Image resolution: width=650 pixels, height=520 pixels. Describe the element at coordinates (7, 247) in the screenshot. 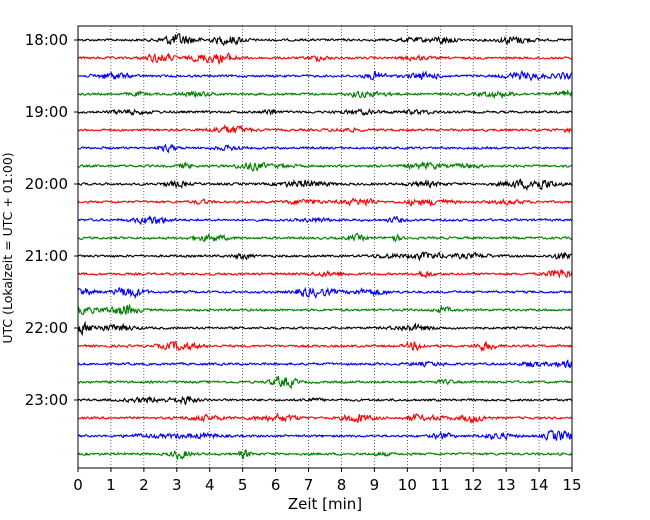

I see `y-axis-label: UTC (Lokalzeit = UTC + 01:00)` at that location.